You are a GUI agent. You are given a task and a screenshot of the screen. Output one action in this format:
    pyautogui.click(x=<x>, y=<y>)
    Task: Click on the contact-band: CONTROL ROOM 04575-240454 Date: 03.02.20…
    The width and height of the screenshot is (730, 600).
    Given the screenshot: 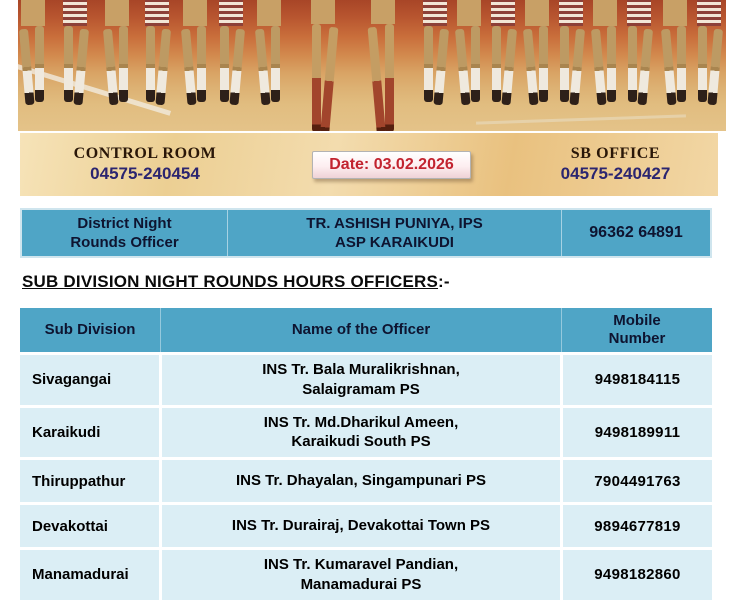 What is the action you would take?
    pyautogui.click(x=369, y=164)
    